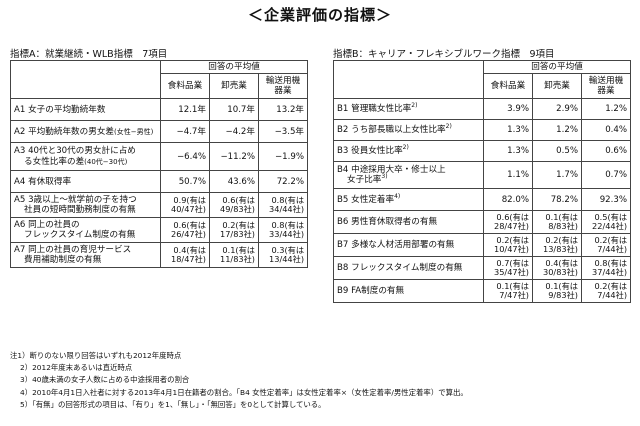 Image resolution: width=640 pixels, height=426 pixels. What do you see at coordinates (557, 268) in the screenshot?
I see `cell-value: 0.4(有は30/83社)` at bounding box center [557, 268].